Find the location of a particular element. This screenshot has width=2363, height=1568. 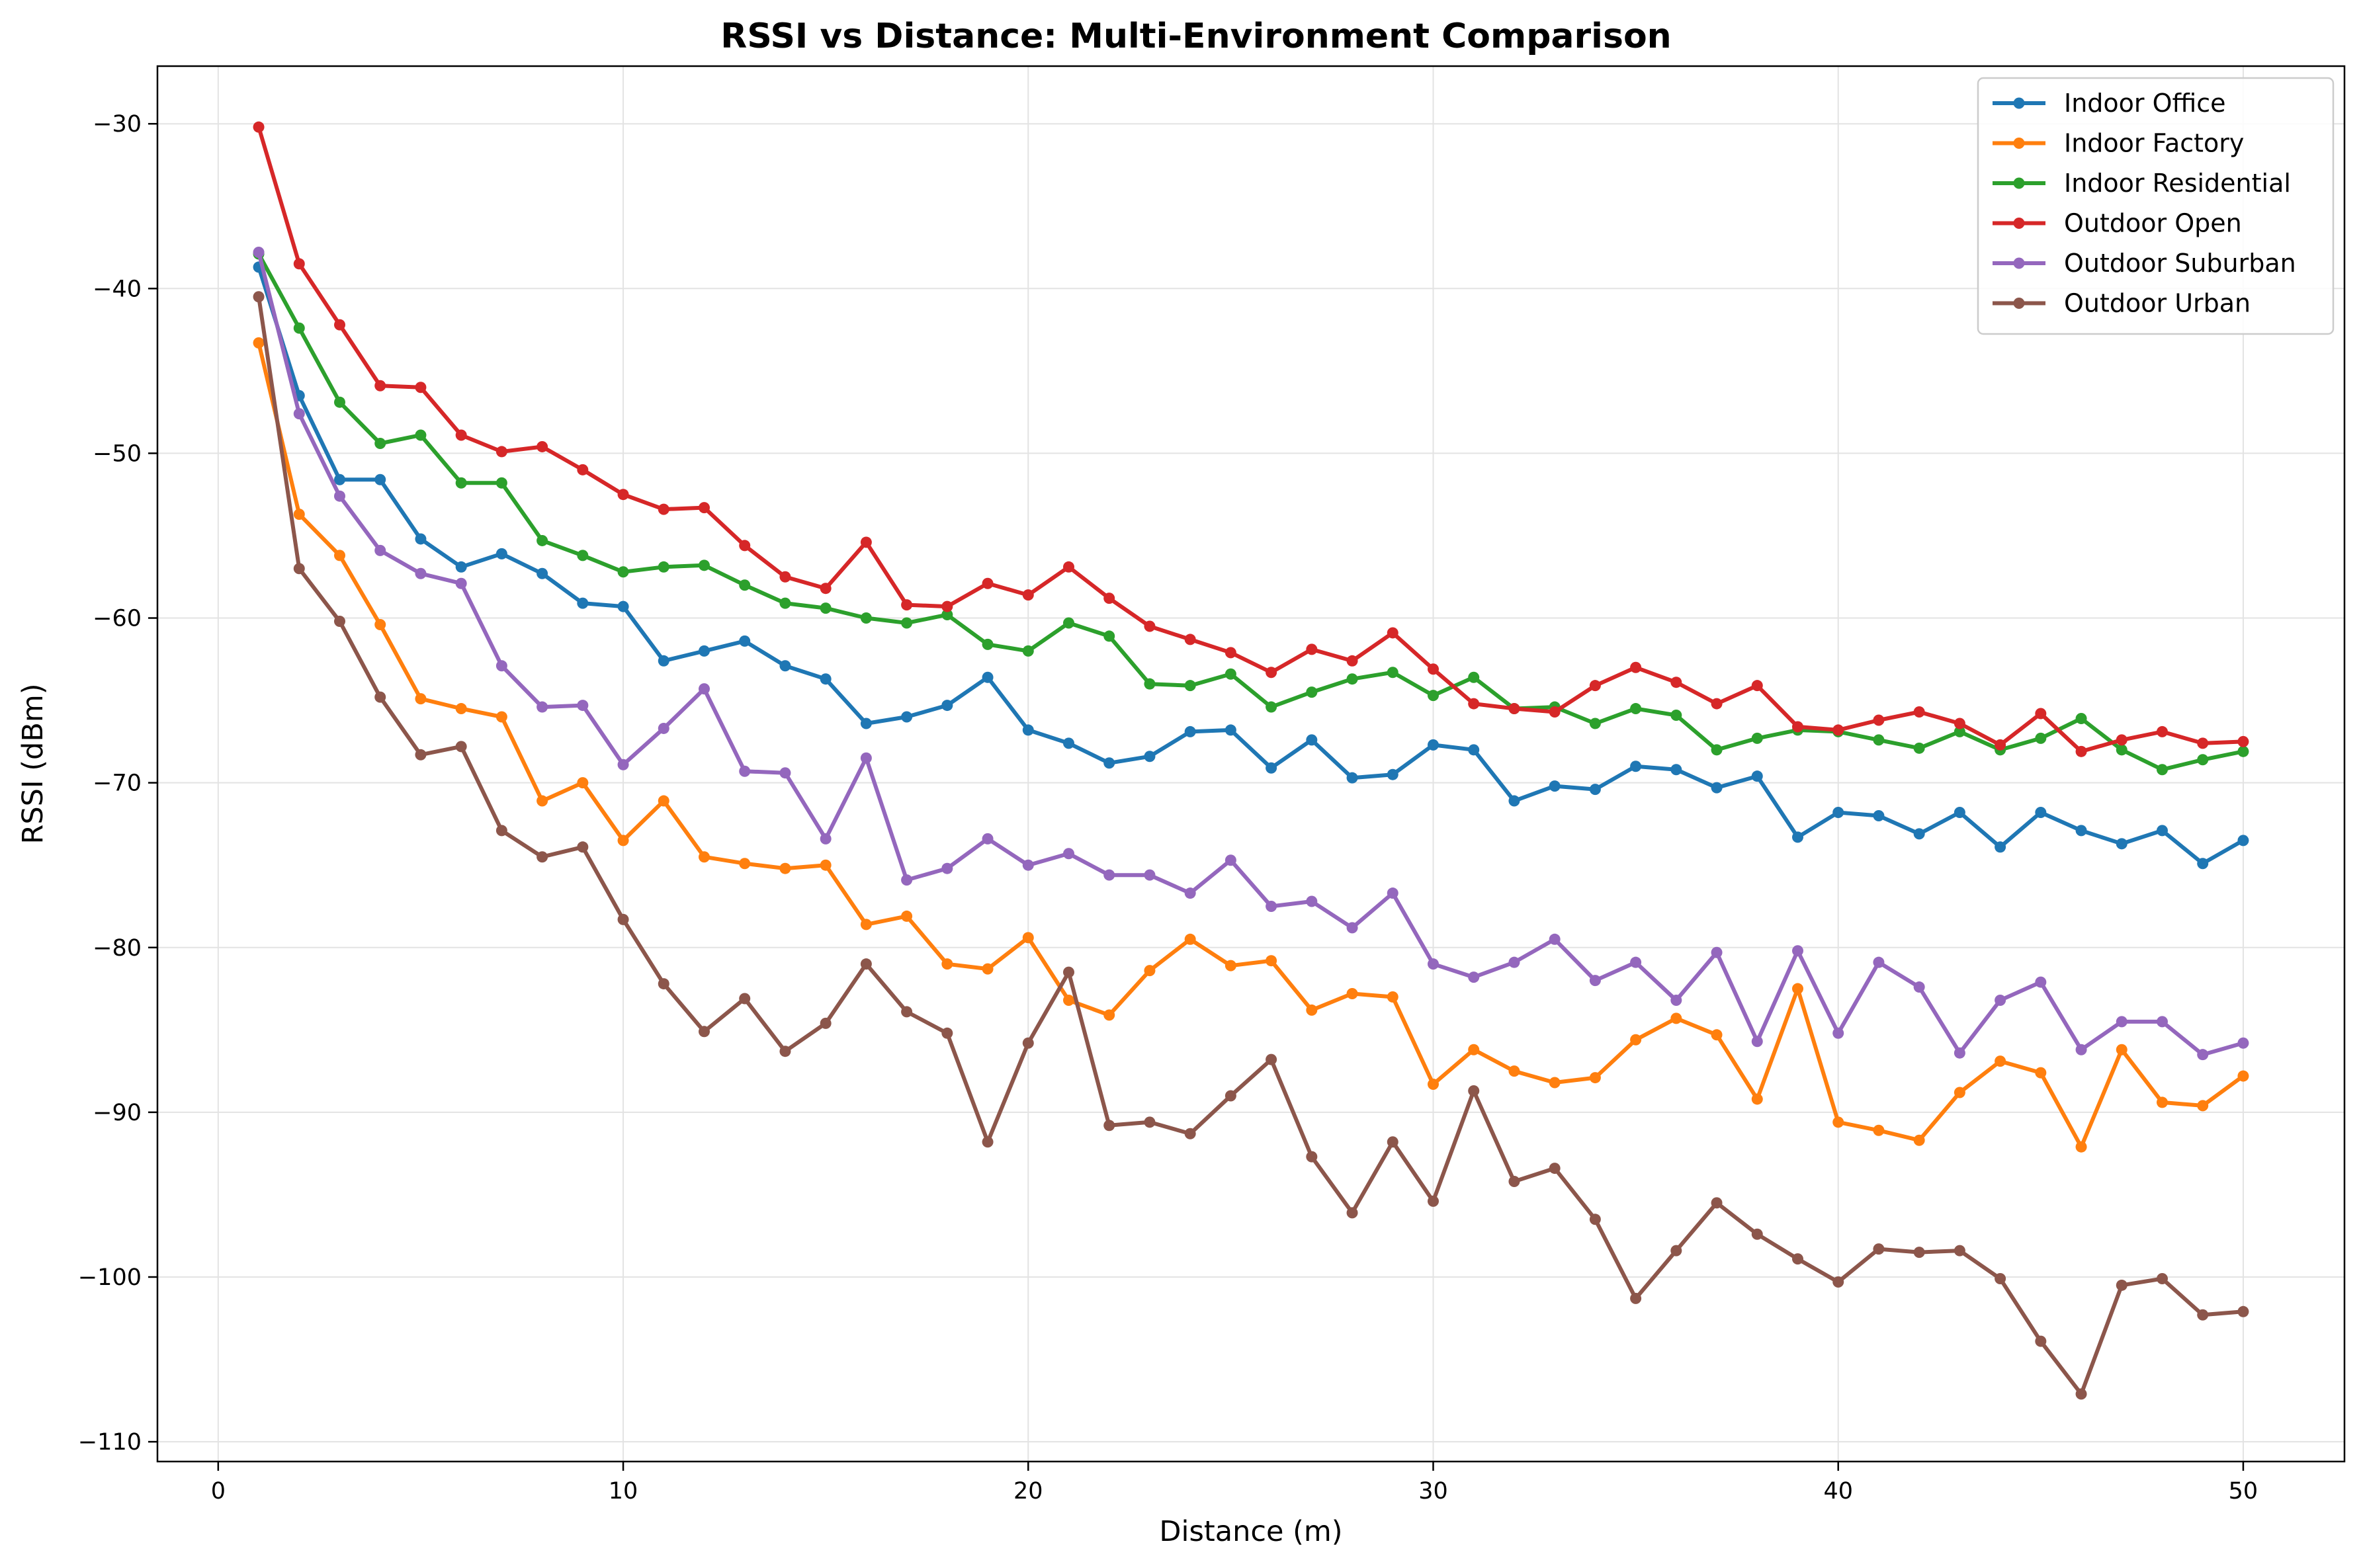

y-tick-label: −90 is located at coordinates (117, 1113).